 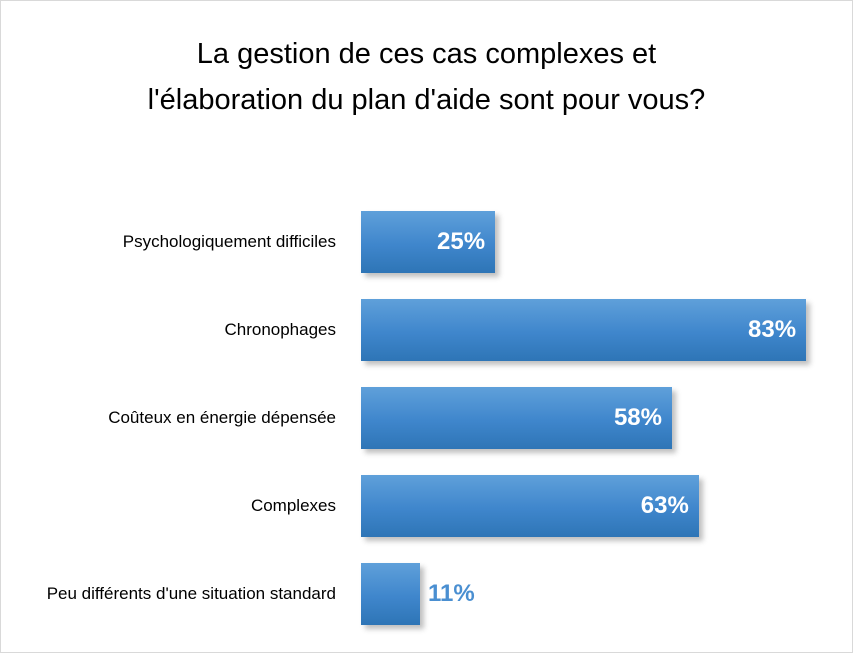 What do you see at coordinates (280, 329) in the screenshot?
I see `category-label-text: Chronophages` at bounding box center [280, 329].